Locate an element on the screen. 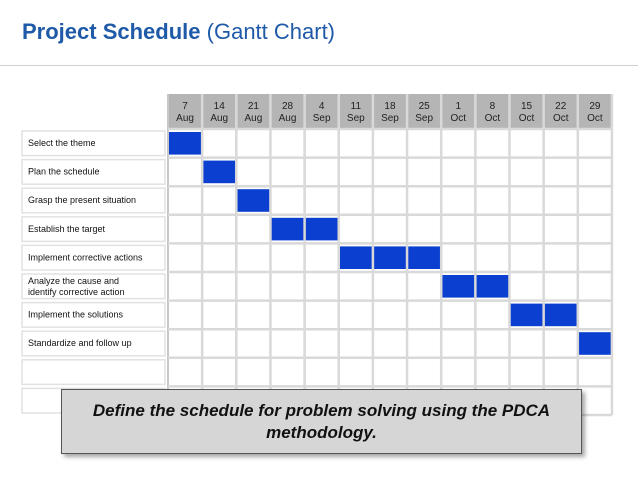 Image resolution: width=638 pixels, height=479 pixels. date-label: 29 Oct is located at coordinates (595, 112).